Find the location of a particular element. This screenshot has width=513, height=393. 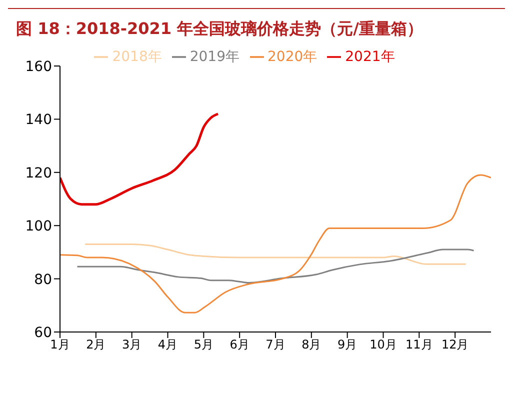

y-tick-label: 140 is located at coordinates (38, 120).